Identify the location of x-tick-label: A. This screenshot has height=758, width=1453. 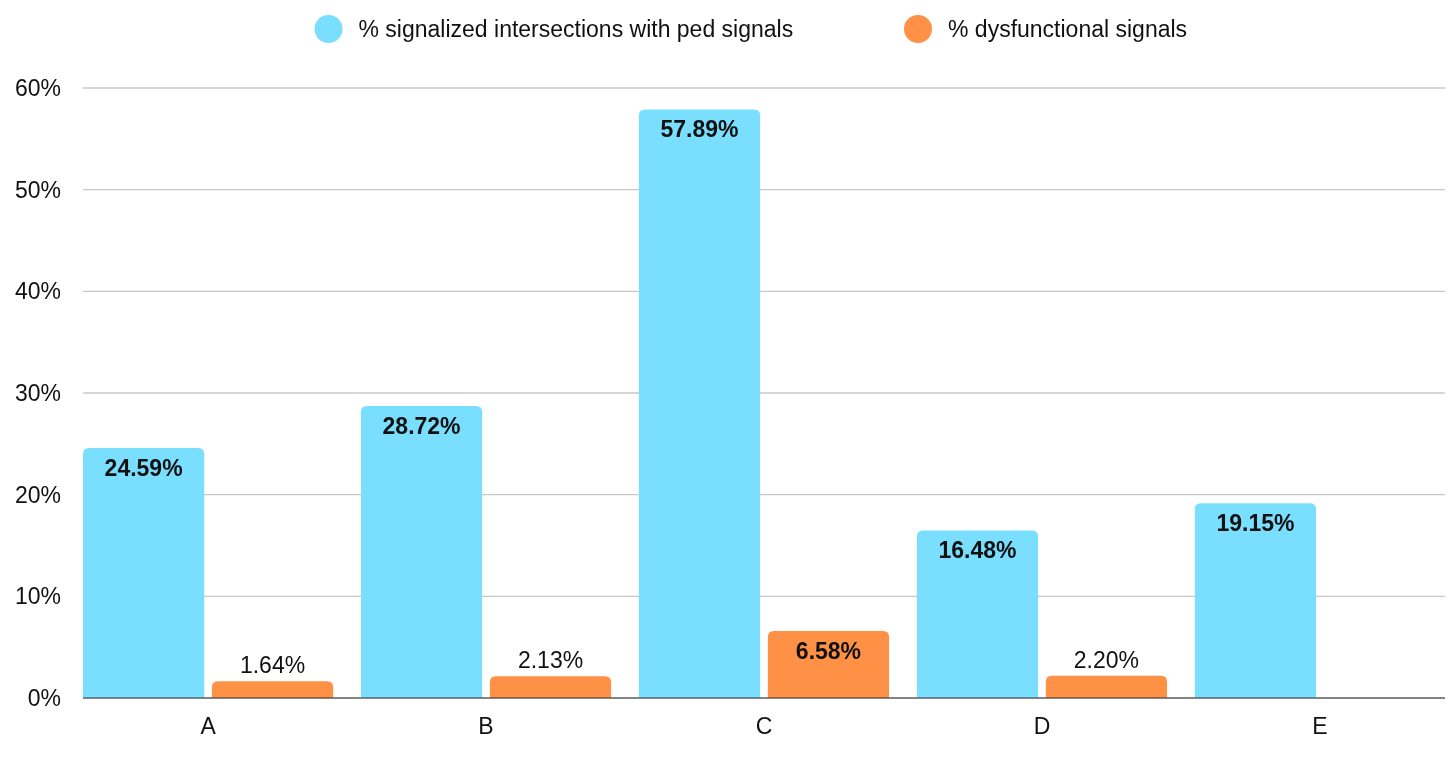
(208, 726).